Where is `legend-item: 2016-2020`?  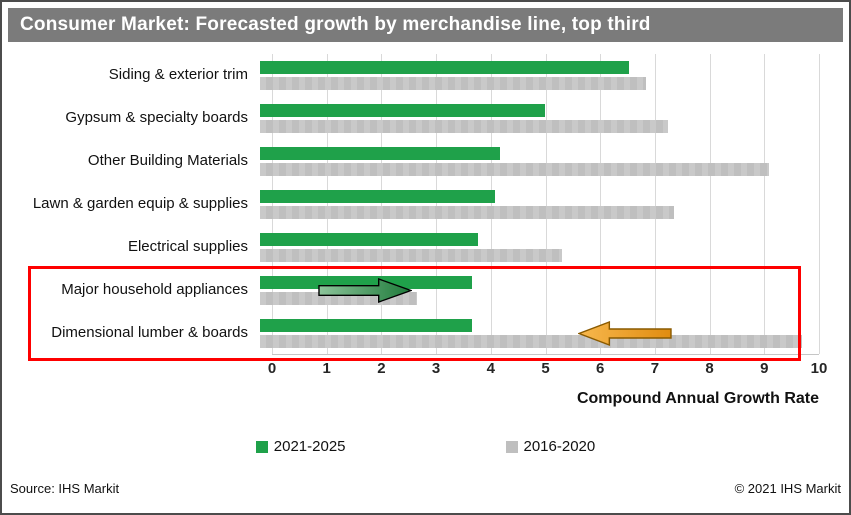 legend-item: 2016-2020 is located at coordinates (550, 446).